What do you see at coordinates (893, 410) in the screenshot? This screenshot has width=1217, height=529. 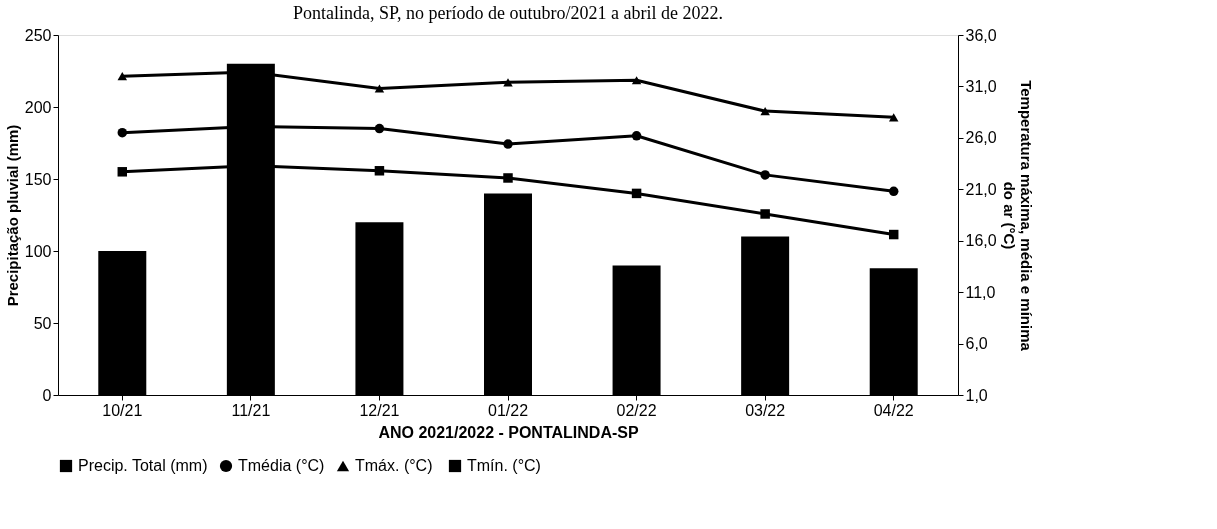 I see `x-tick-label: 04/22` at bounding box center [893, 410].